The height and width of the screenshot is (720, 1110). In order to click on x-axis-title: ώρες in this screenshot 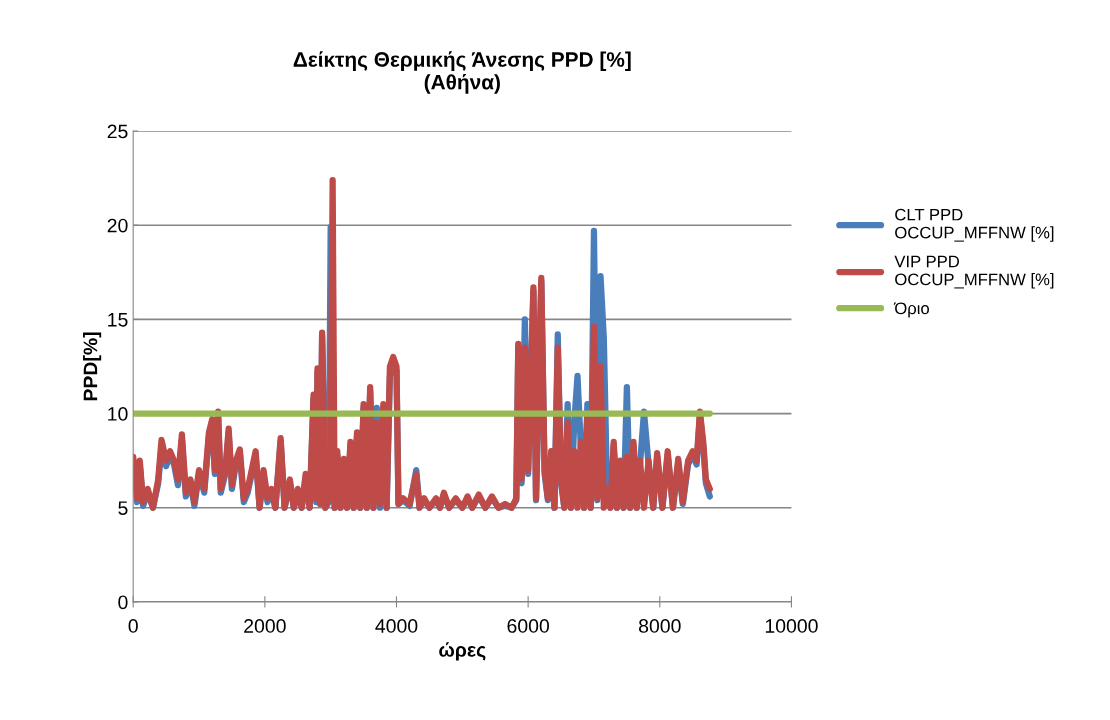, I will do `click(462, 651)`.